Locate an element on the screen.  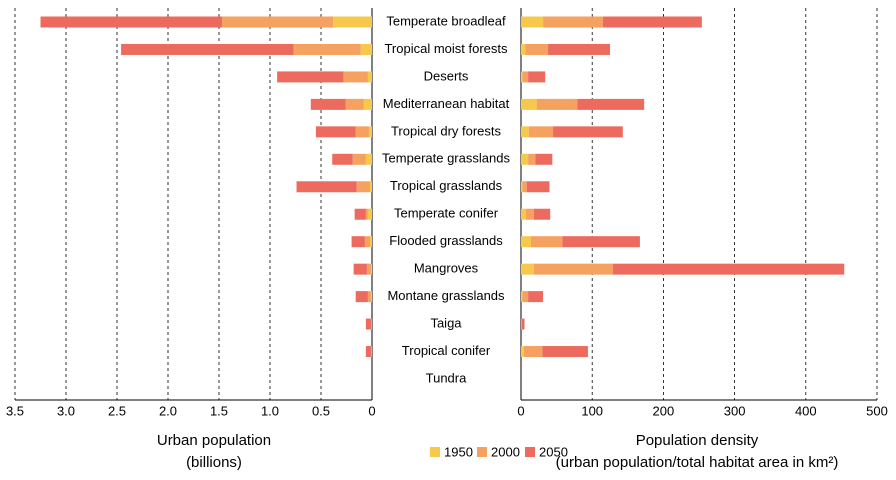
x-tick-label: 3.0 is located at coordinates (66, 410).